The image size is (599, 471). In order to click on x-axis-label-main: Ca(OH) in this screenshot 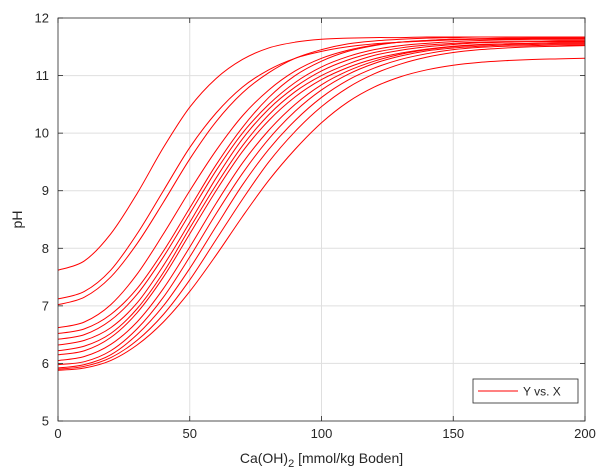, I will do `click(264, 458)`.